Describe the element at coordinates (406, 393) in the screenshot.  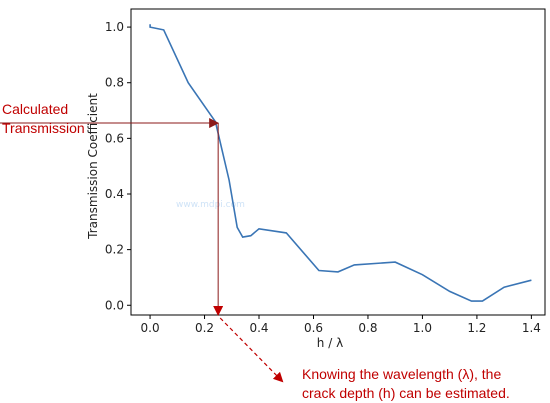
I see `knowing-label-line2: crack depth (h) can be estimated.` at that location.